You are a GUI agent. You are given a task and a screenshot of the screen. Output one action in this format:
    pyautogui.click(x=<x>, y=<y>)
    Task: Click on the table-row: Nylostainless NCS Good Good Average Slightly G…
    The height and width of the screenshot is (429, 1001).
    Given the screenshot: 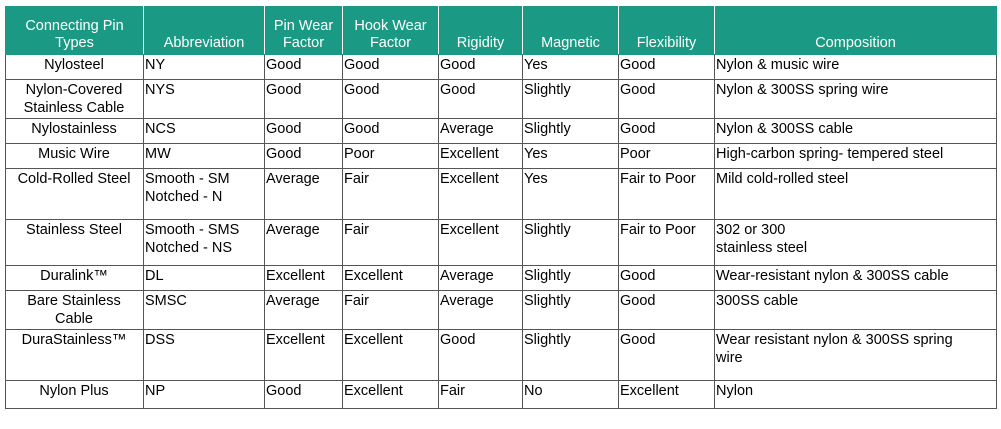 What is the action you would take?
    pyautogui.click(x=501, y=131)
    